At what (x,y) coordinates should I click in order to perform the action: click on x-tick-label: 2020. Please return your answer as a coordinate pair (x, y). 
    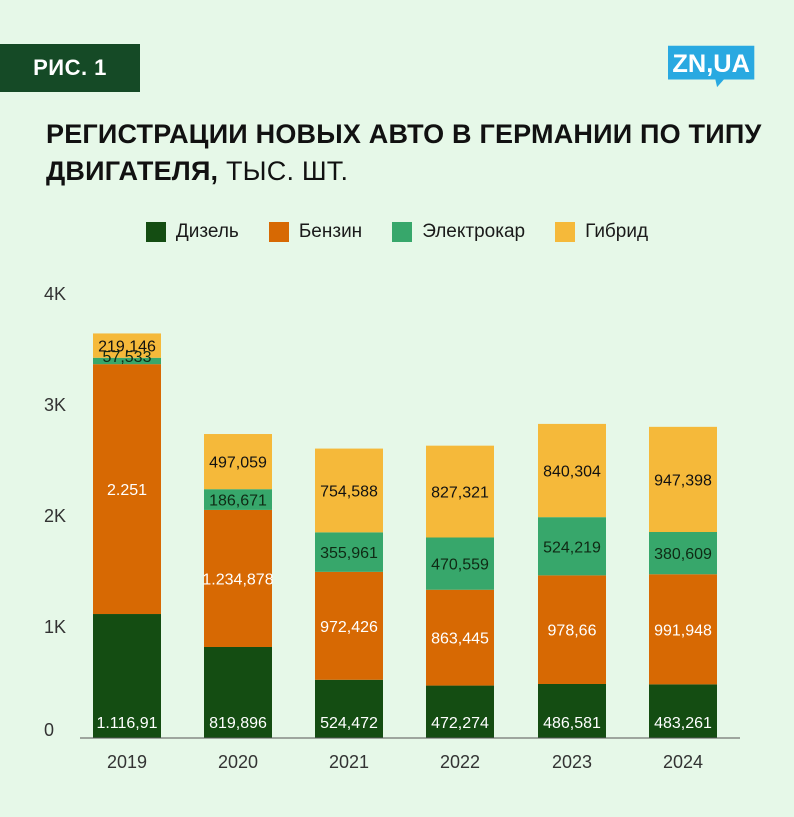
    Looking at the image, I should click on (238, 762).